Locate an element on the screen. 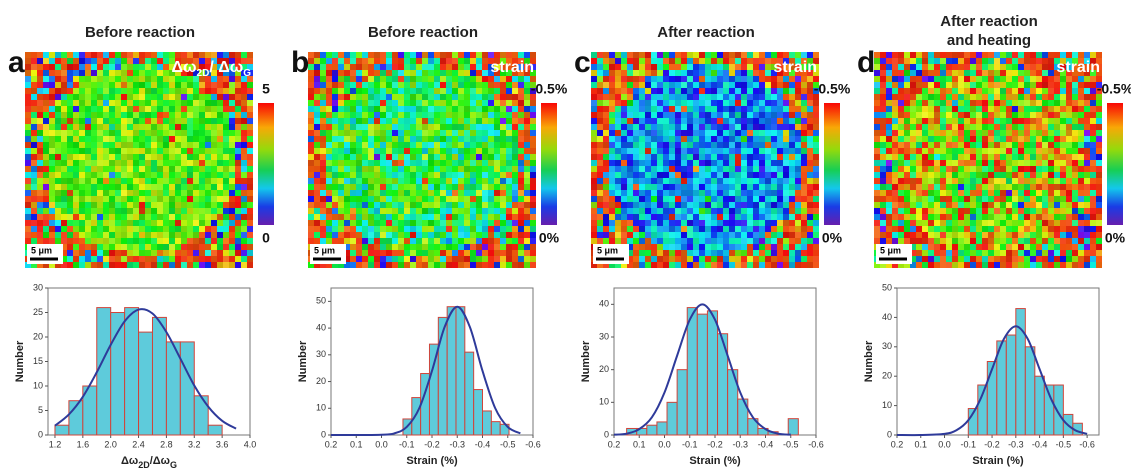 This screenshot has height=471, width=1131. x-axis-label: Strain (%) is located at coordinates (432, 461).